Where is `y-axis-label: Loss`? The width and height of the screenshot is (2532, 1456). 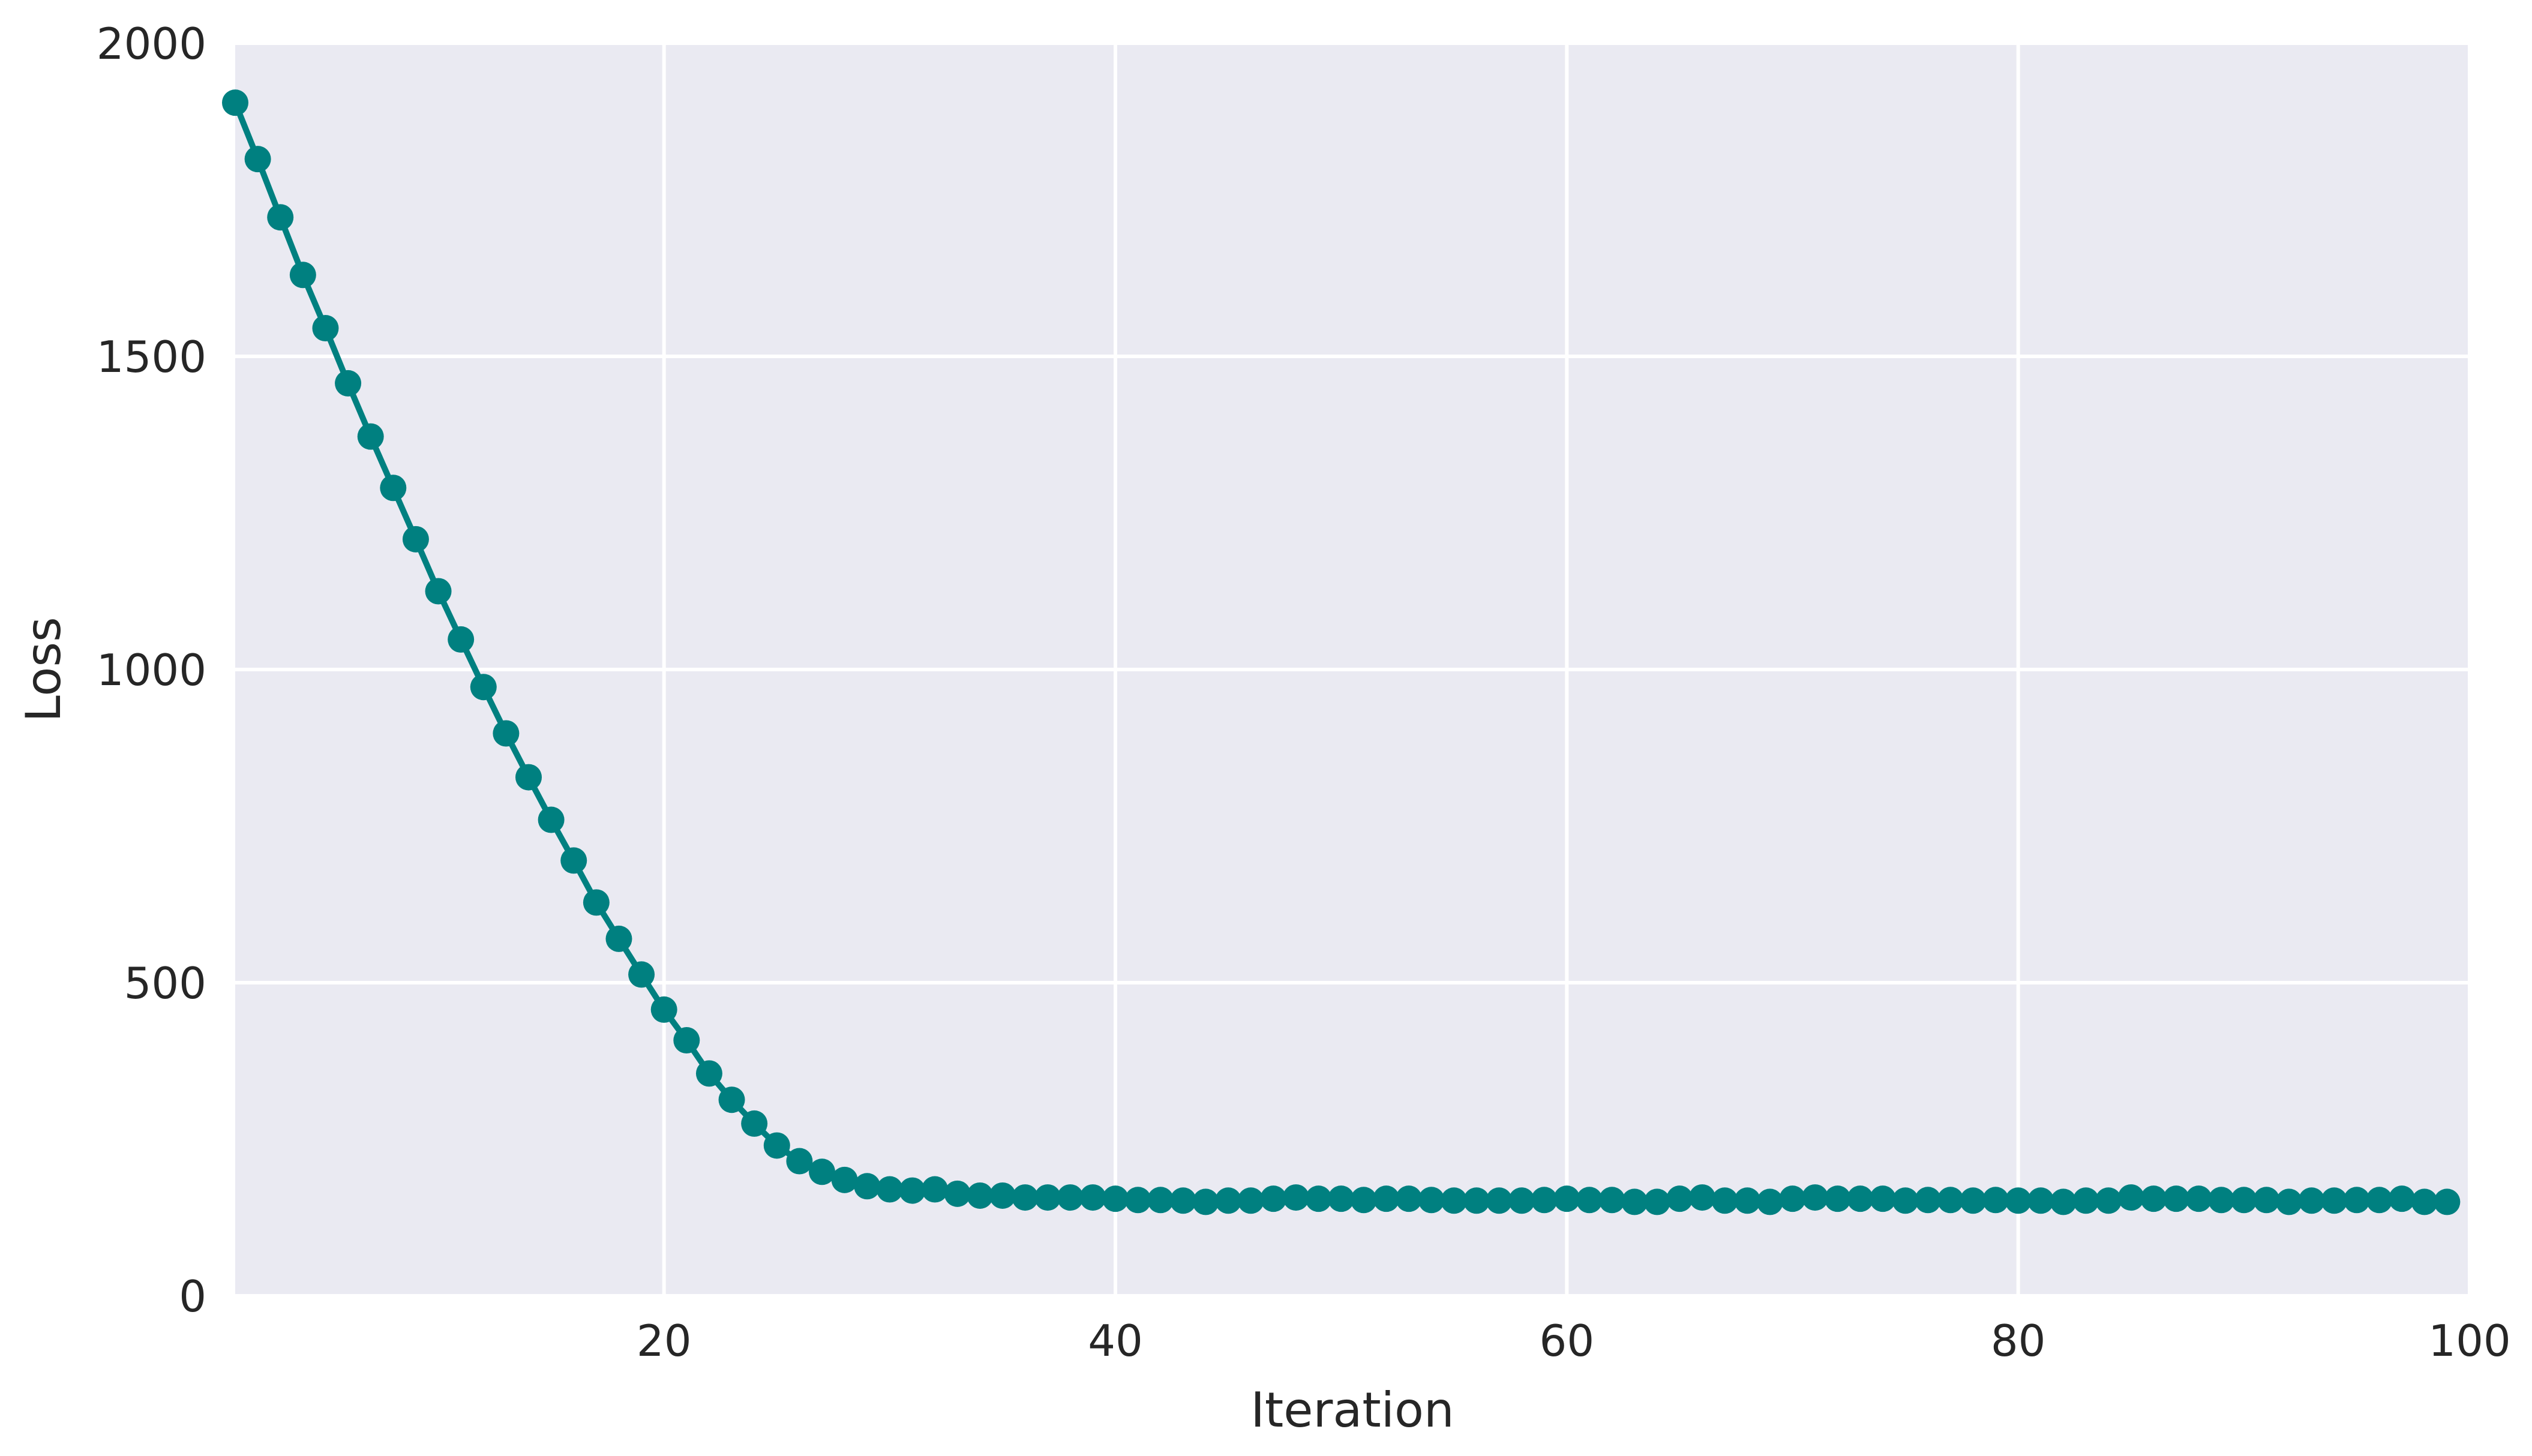
y-axis-label: Loss is located at coordinates (43, 669).